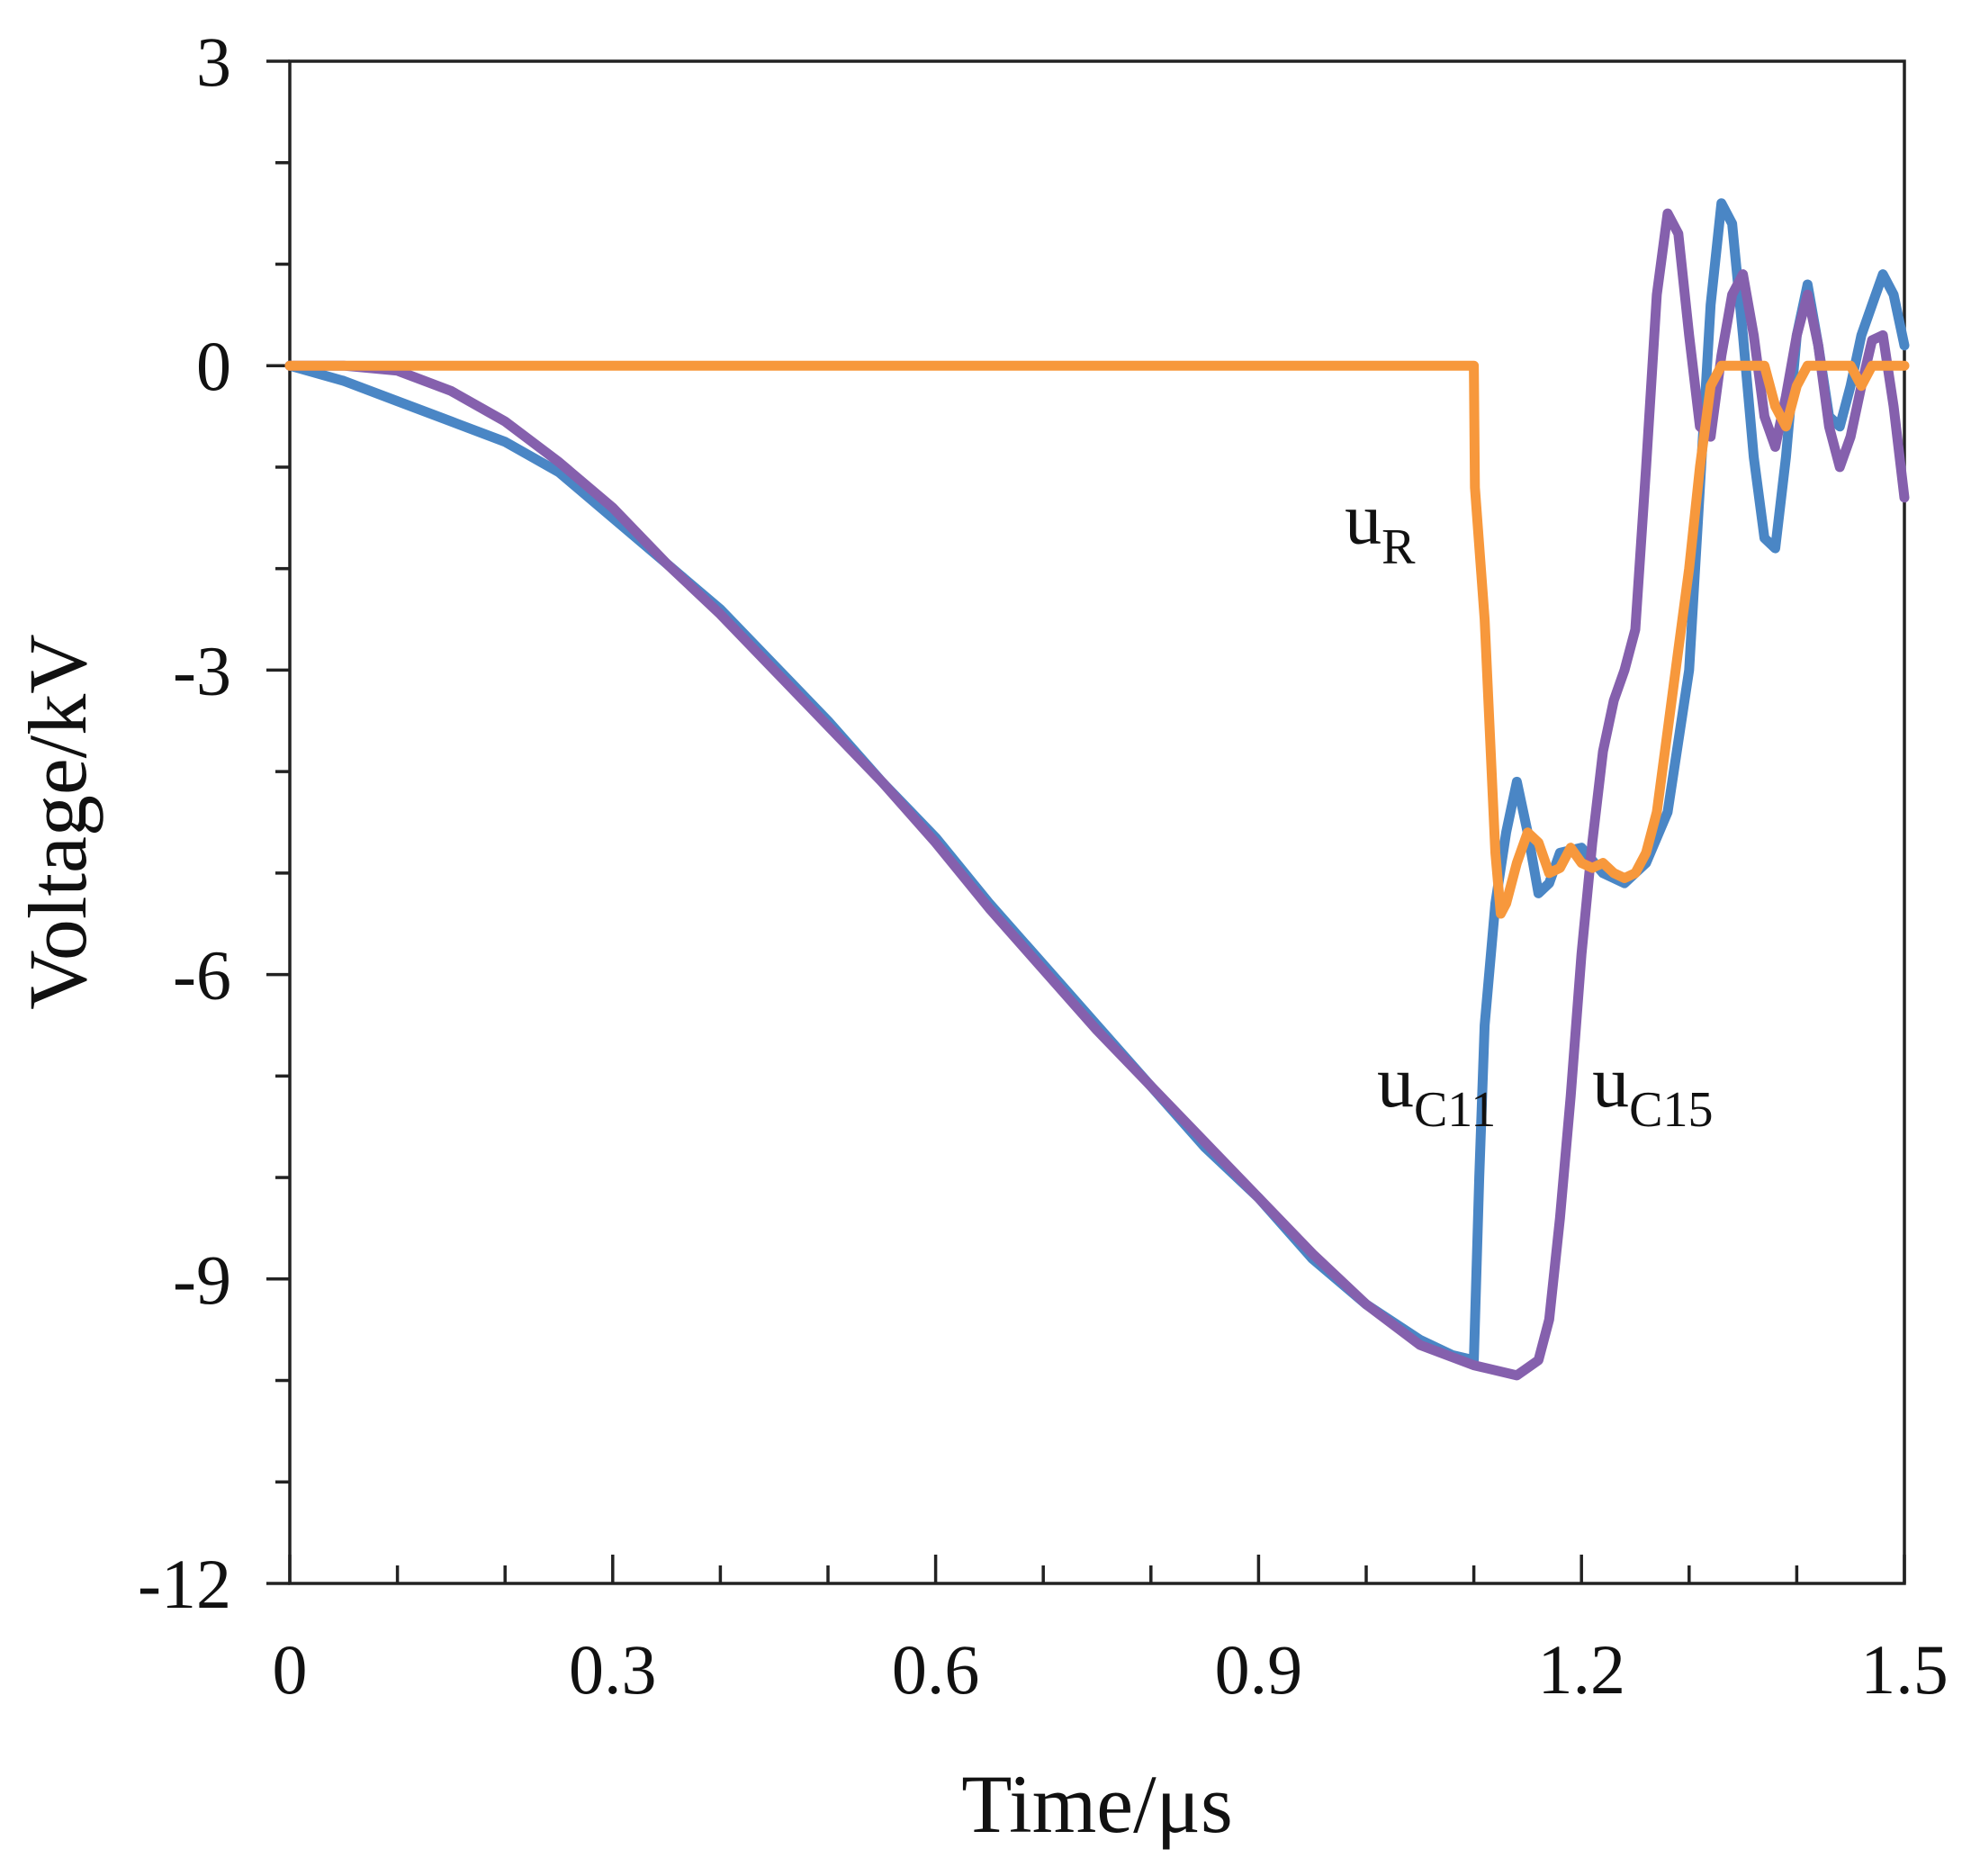 This screenshot has height=1876, width=1980. Describe the element at coordinates (1904, 1669) in the screenshot. I see `x-tick-label: 1.5` at that location.